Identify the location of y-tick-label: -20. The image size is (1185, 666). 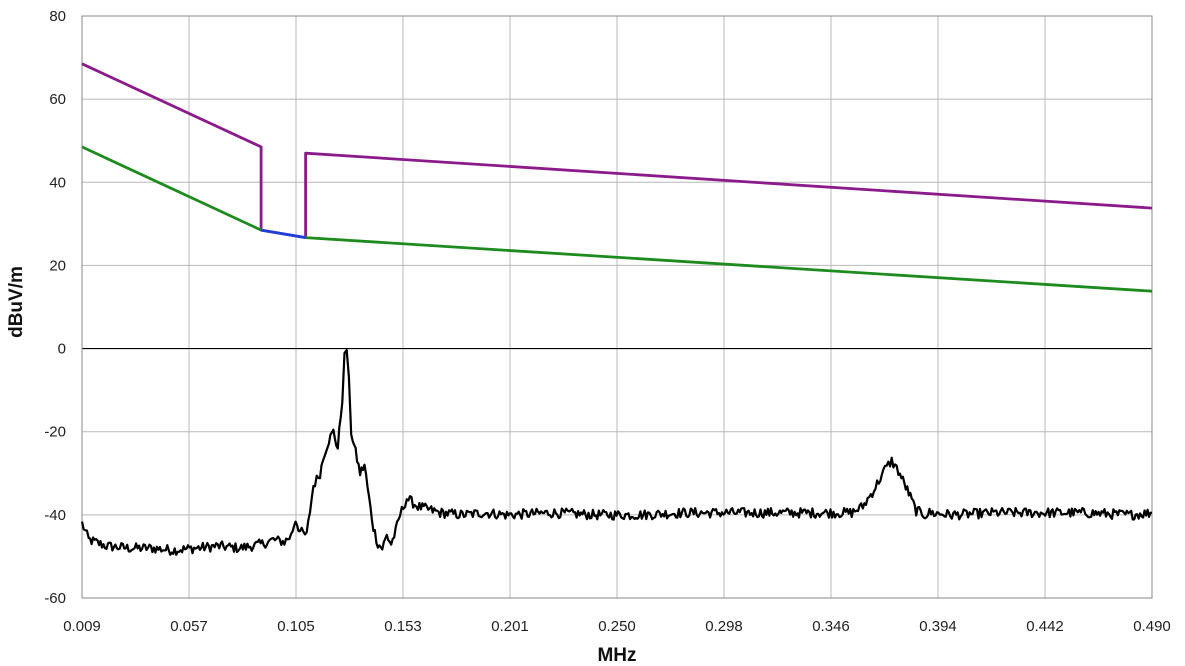
(55, 432).